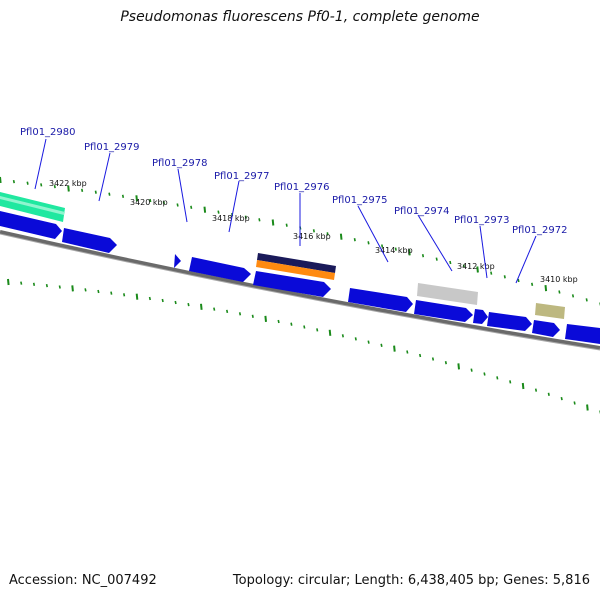 Image resolution: width=600 pixels, height=605 pixels. I want to click on locus-label-pfl01-2974: Pfl01_2974, so click(422, 211).